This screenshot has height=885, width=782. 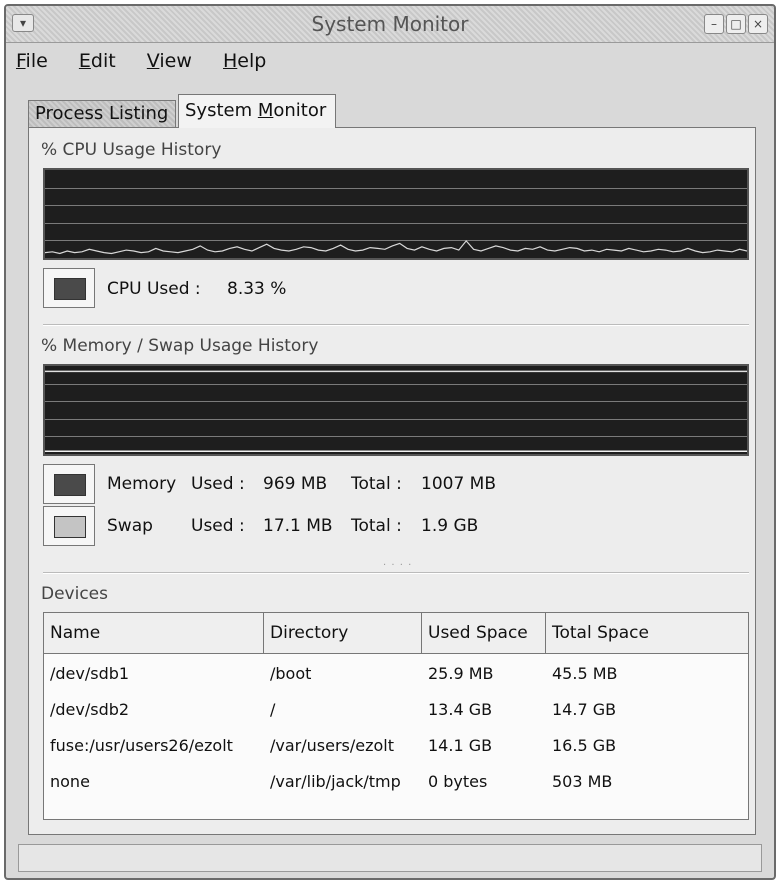 I want to click on cpu-used-label: CPU Used :, so click(x=154, y=289).